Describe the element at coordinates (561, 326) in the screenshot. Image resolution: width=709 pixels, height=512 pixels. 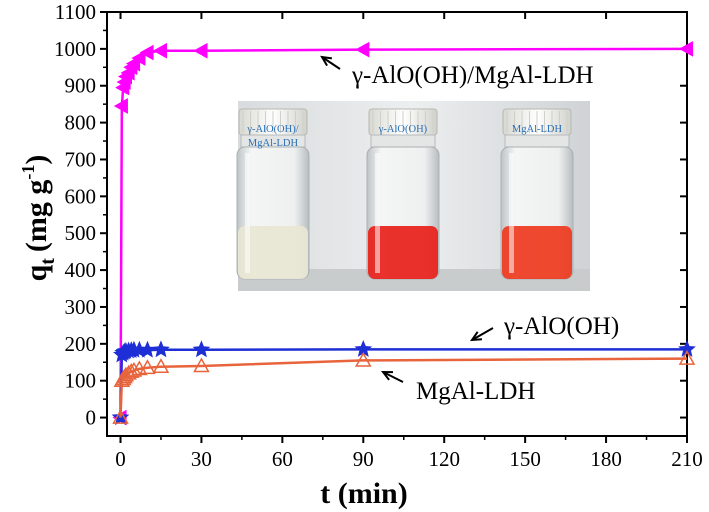
I see `annotation-alooh: γ-AlO(OH)` at that location.